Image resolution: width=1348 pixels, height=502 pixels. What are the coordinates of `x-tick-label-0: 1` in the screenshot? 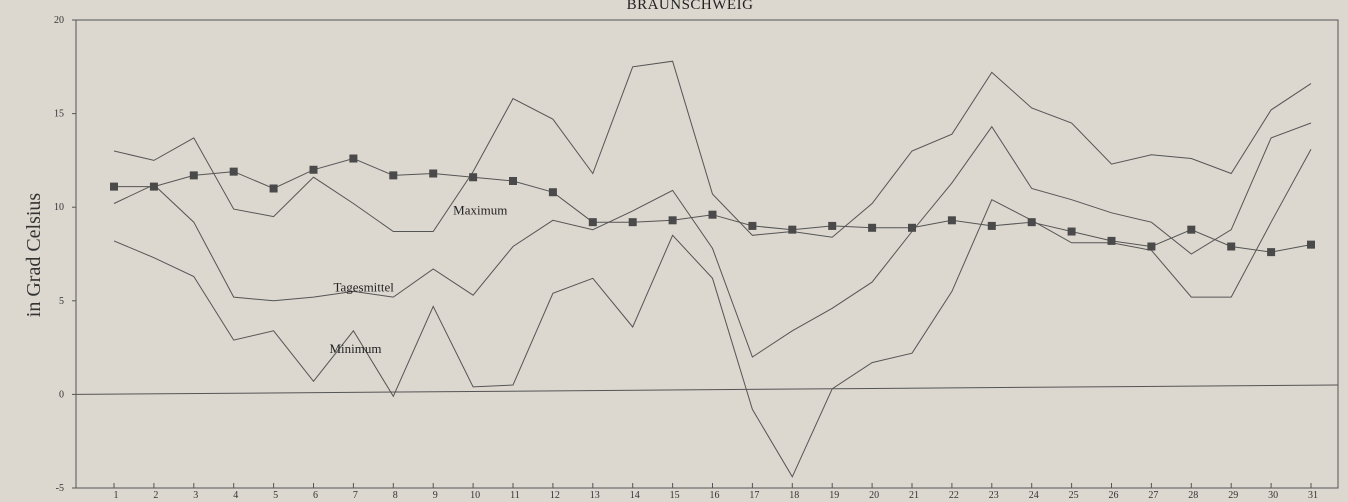 It's located at (116, 495).